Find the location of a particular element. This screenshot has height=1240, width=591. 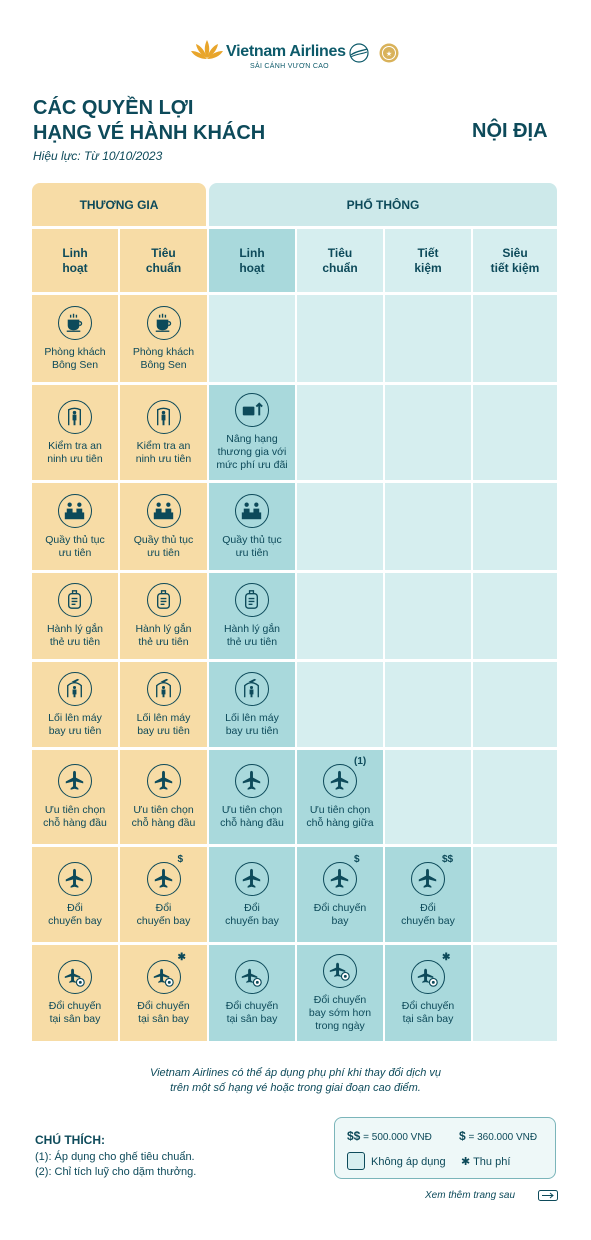

benefit-text-line-1: Phòng khách is located at coordinates (75, 352).